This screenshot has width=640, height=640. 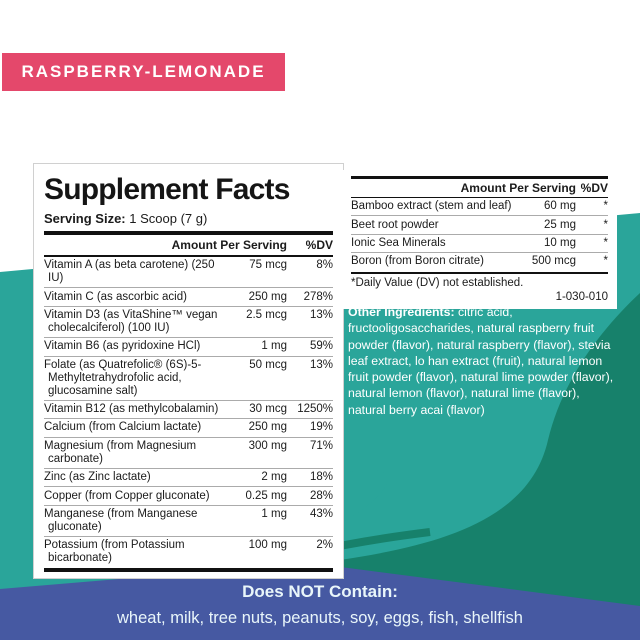 What do you see at coordinates (324, 545) in the screenshot?
I see `row-dv: 2%` at bounding box center [324, 545].